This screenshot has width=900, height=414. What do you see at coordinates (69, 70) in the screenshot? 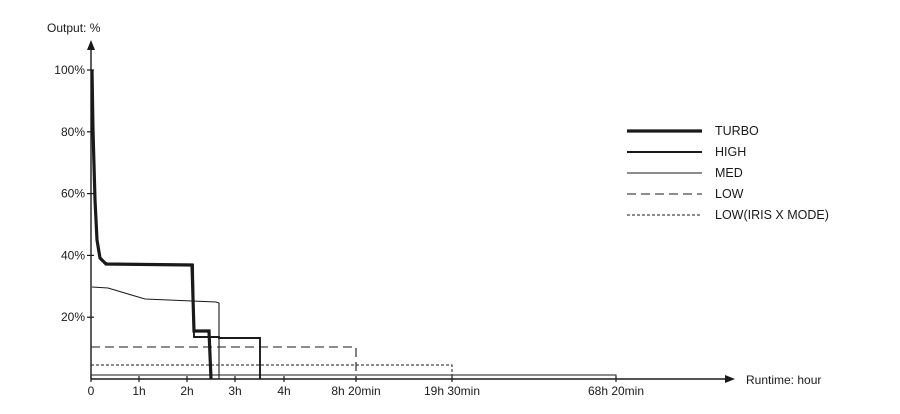
I see `y-tick-label: 100%` at bounding box center [69, 70].